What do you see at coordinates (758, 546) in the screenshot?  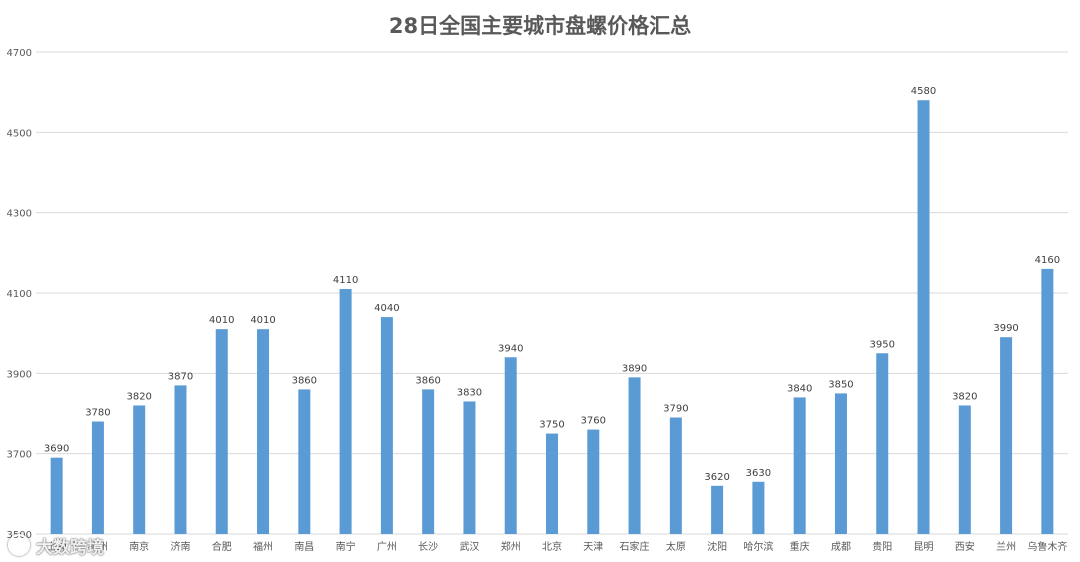 I see `x-tick-label: 哈尔滨` at bounding box center [758, 546].